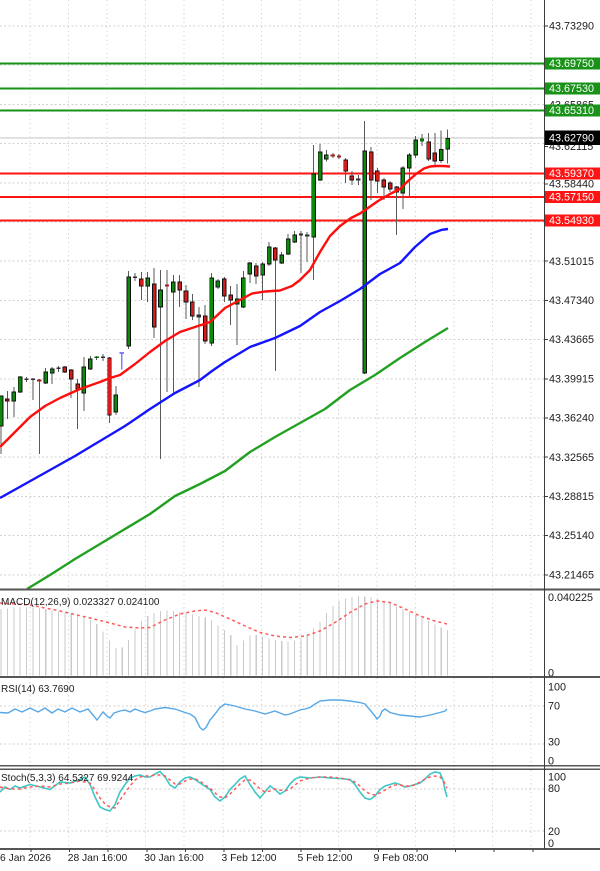 The width and height of the screenshot is (600, 871). I want to click on svg-text: 6 Jan 2026, so click(25, 858).